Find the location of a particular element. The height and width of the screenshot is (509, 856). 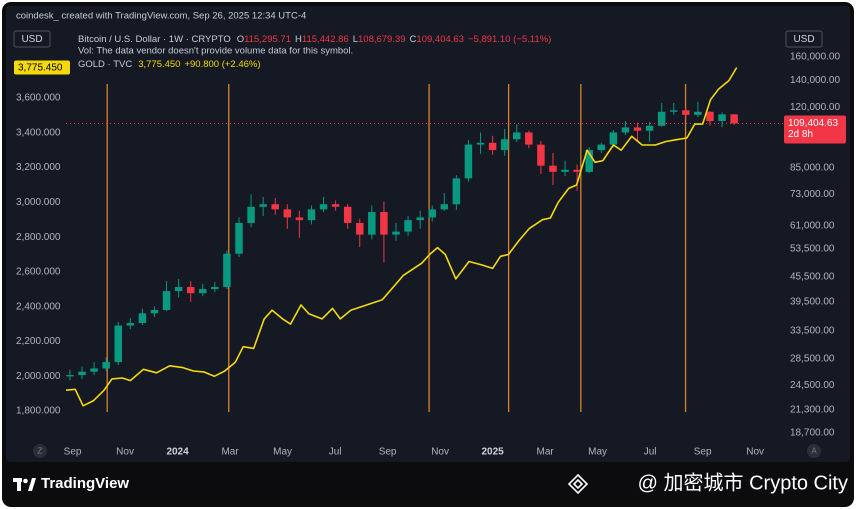

control-label: Z is located at coordinates (40, 451).